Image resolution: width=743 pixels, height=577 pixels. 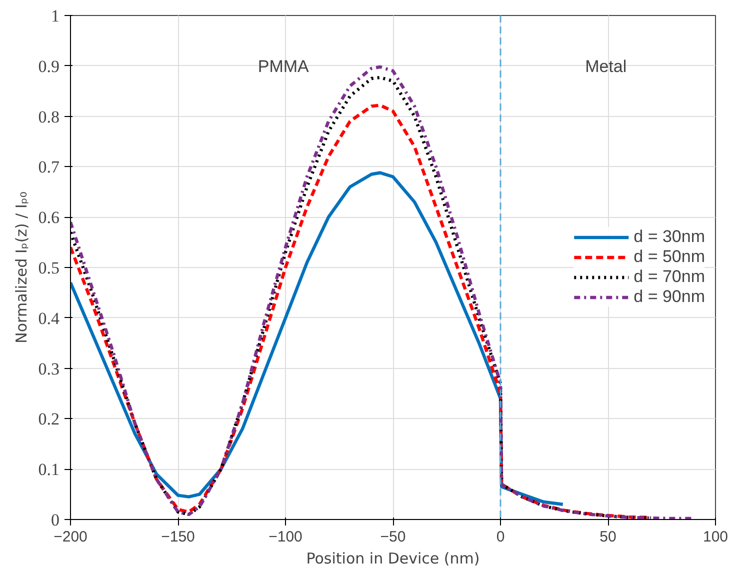 What do you see at coordinates (178, 537) in the screenshot?
I see `x-tick-label: −150` at bounding box center [178, 537].